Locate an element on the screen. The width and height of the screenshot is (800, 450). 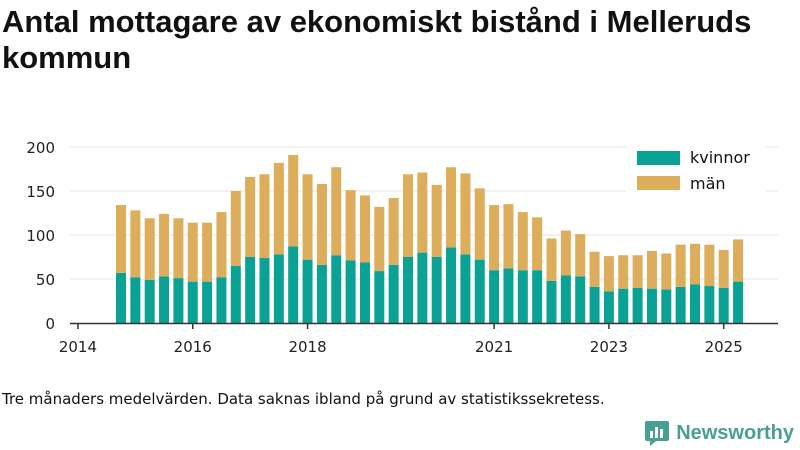
legend-label-man: män is located at coordinates (708, 183).